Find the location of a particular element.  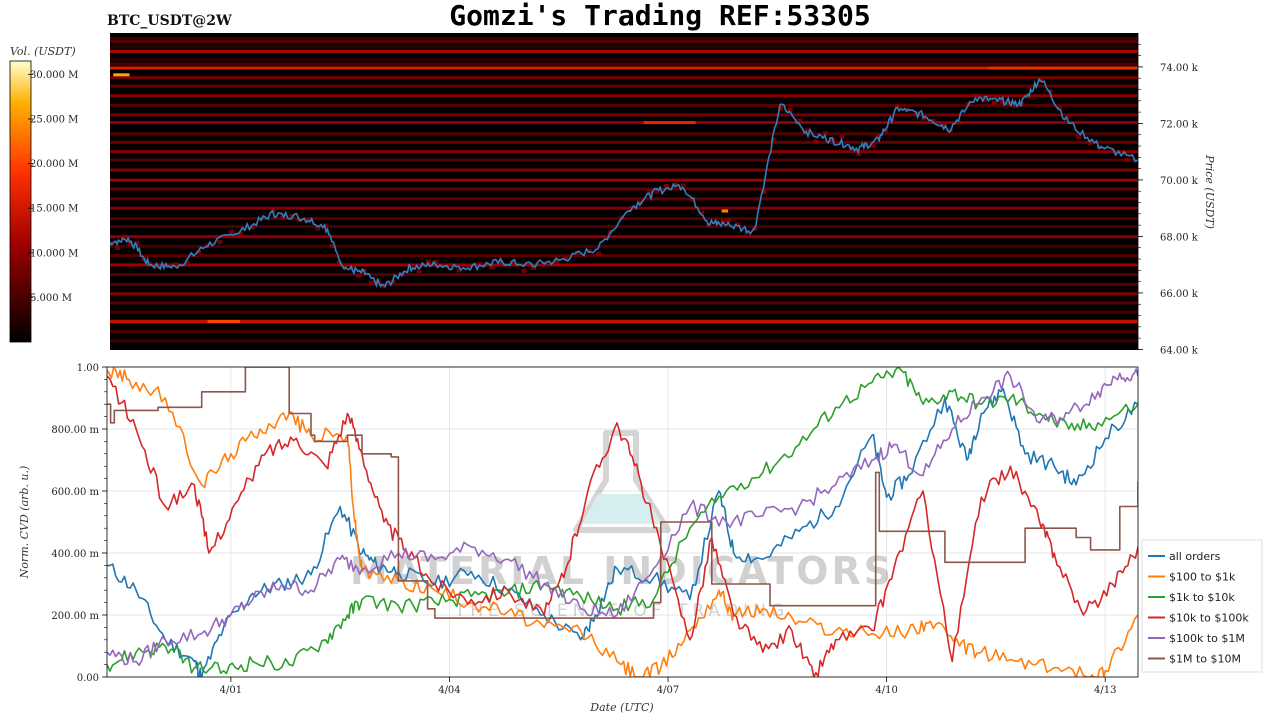

cvd-y-tick-label: 1.00 is located at coordinates (88, 368).